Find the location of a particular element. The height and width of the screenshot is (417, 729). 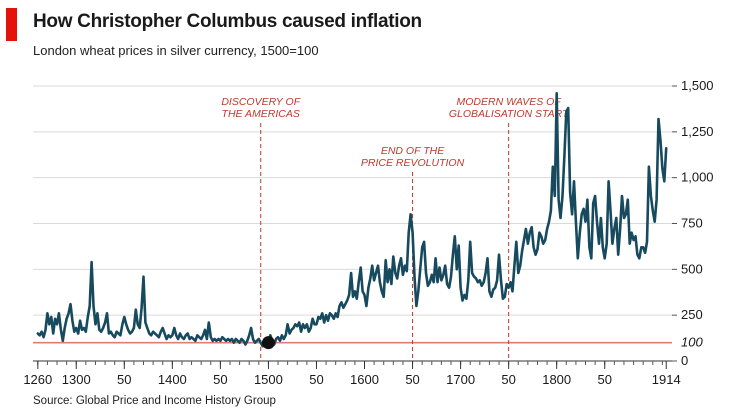

x-tick-label: 1300 is located at coordinates (76, 379).